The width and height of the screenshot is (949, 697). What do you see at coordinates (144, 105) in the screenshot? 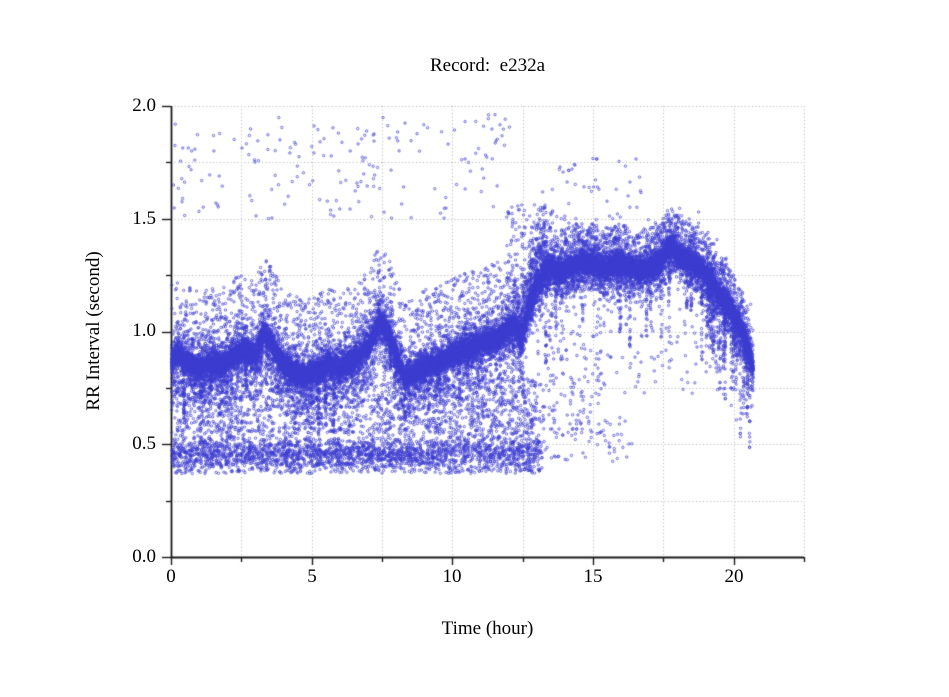
I see `y-tick-label-2.0: 2.0` at bounding box center [144, 105].